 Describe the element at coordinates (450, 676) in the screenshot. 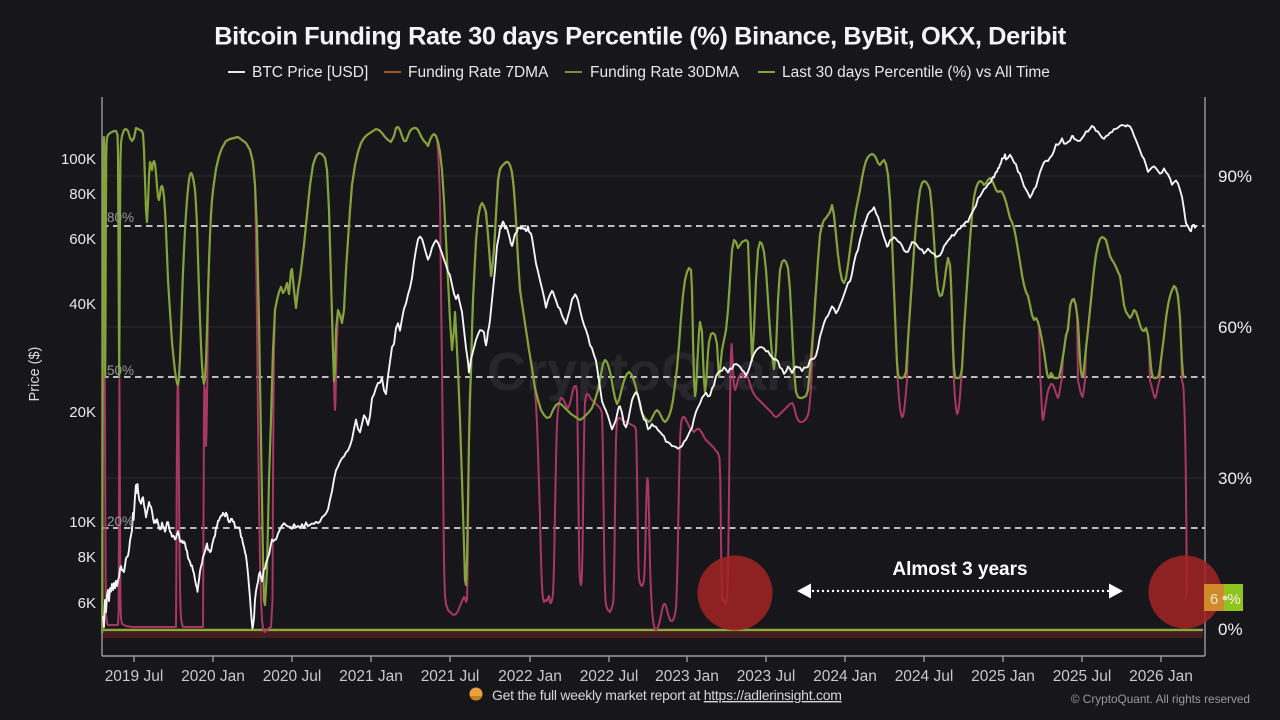

I see `svg-text: 2021 Jul` at that location.